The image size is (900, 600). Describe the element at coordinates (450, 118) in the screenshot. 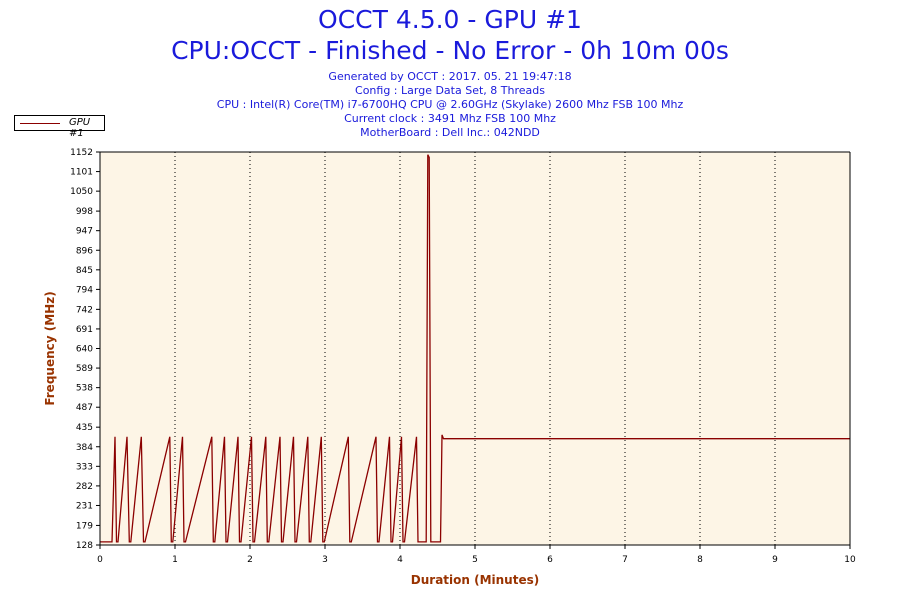

I see `info-current-clock: Current clock : 3491 Mhz FSB 100 Mhz` at that location.